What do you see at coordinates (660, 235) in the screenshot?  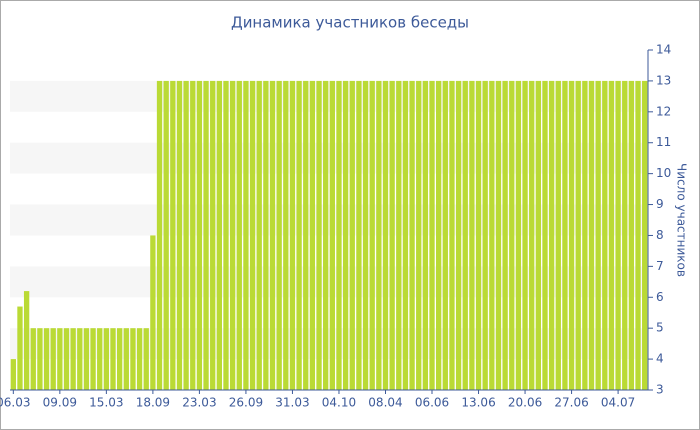 I see `y-tick-label: 8` at bounding box center [660, 235].